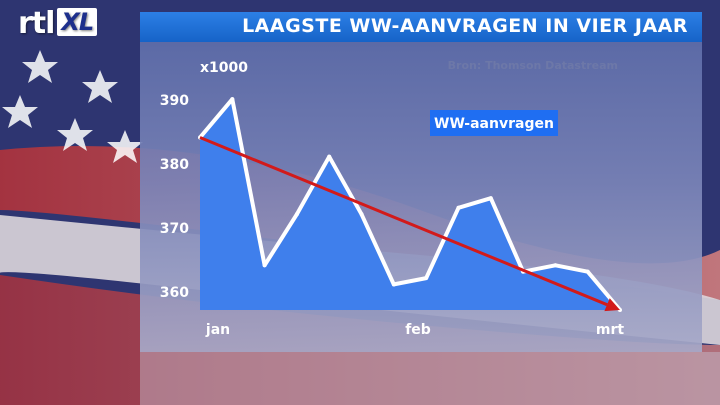  What do you see at coordinates (174, 197) in the screenshot?
I see `y-axis: 360 370 380 390` at bounding box center [174, 197].